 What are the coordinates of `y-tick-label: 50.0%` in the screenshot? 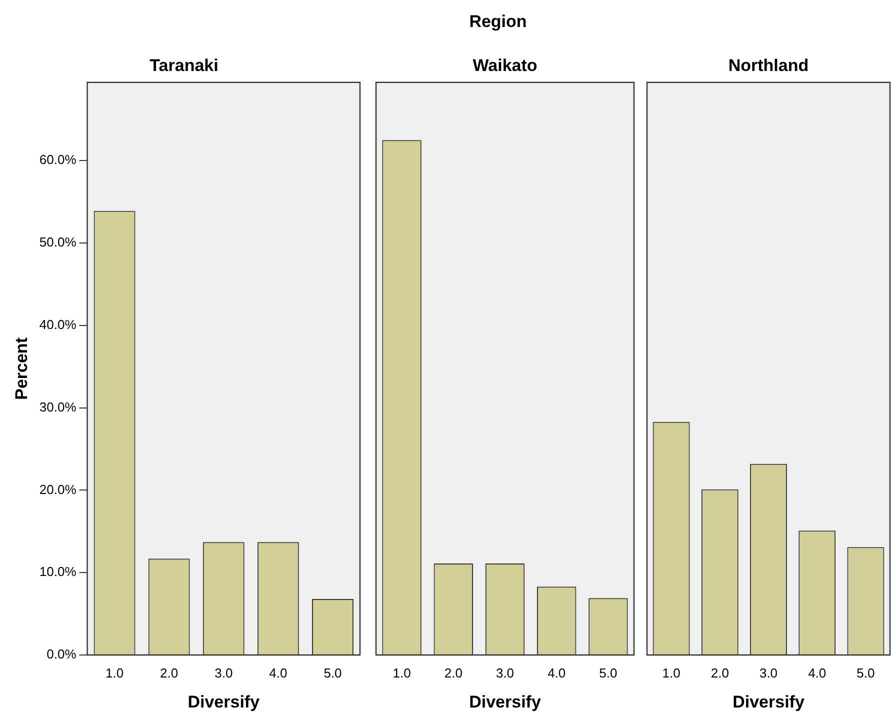 It's located at (58, 242).